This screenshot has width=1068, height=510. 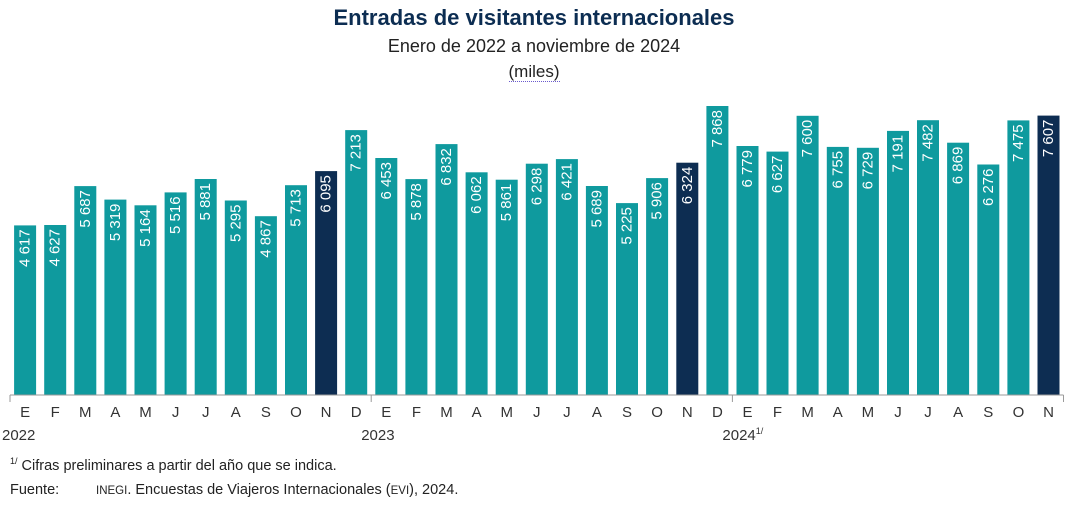 I want to click on bar-value-label: 6 832, so click(x=446, y=167).